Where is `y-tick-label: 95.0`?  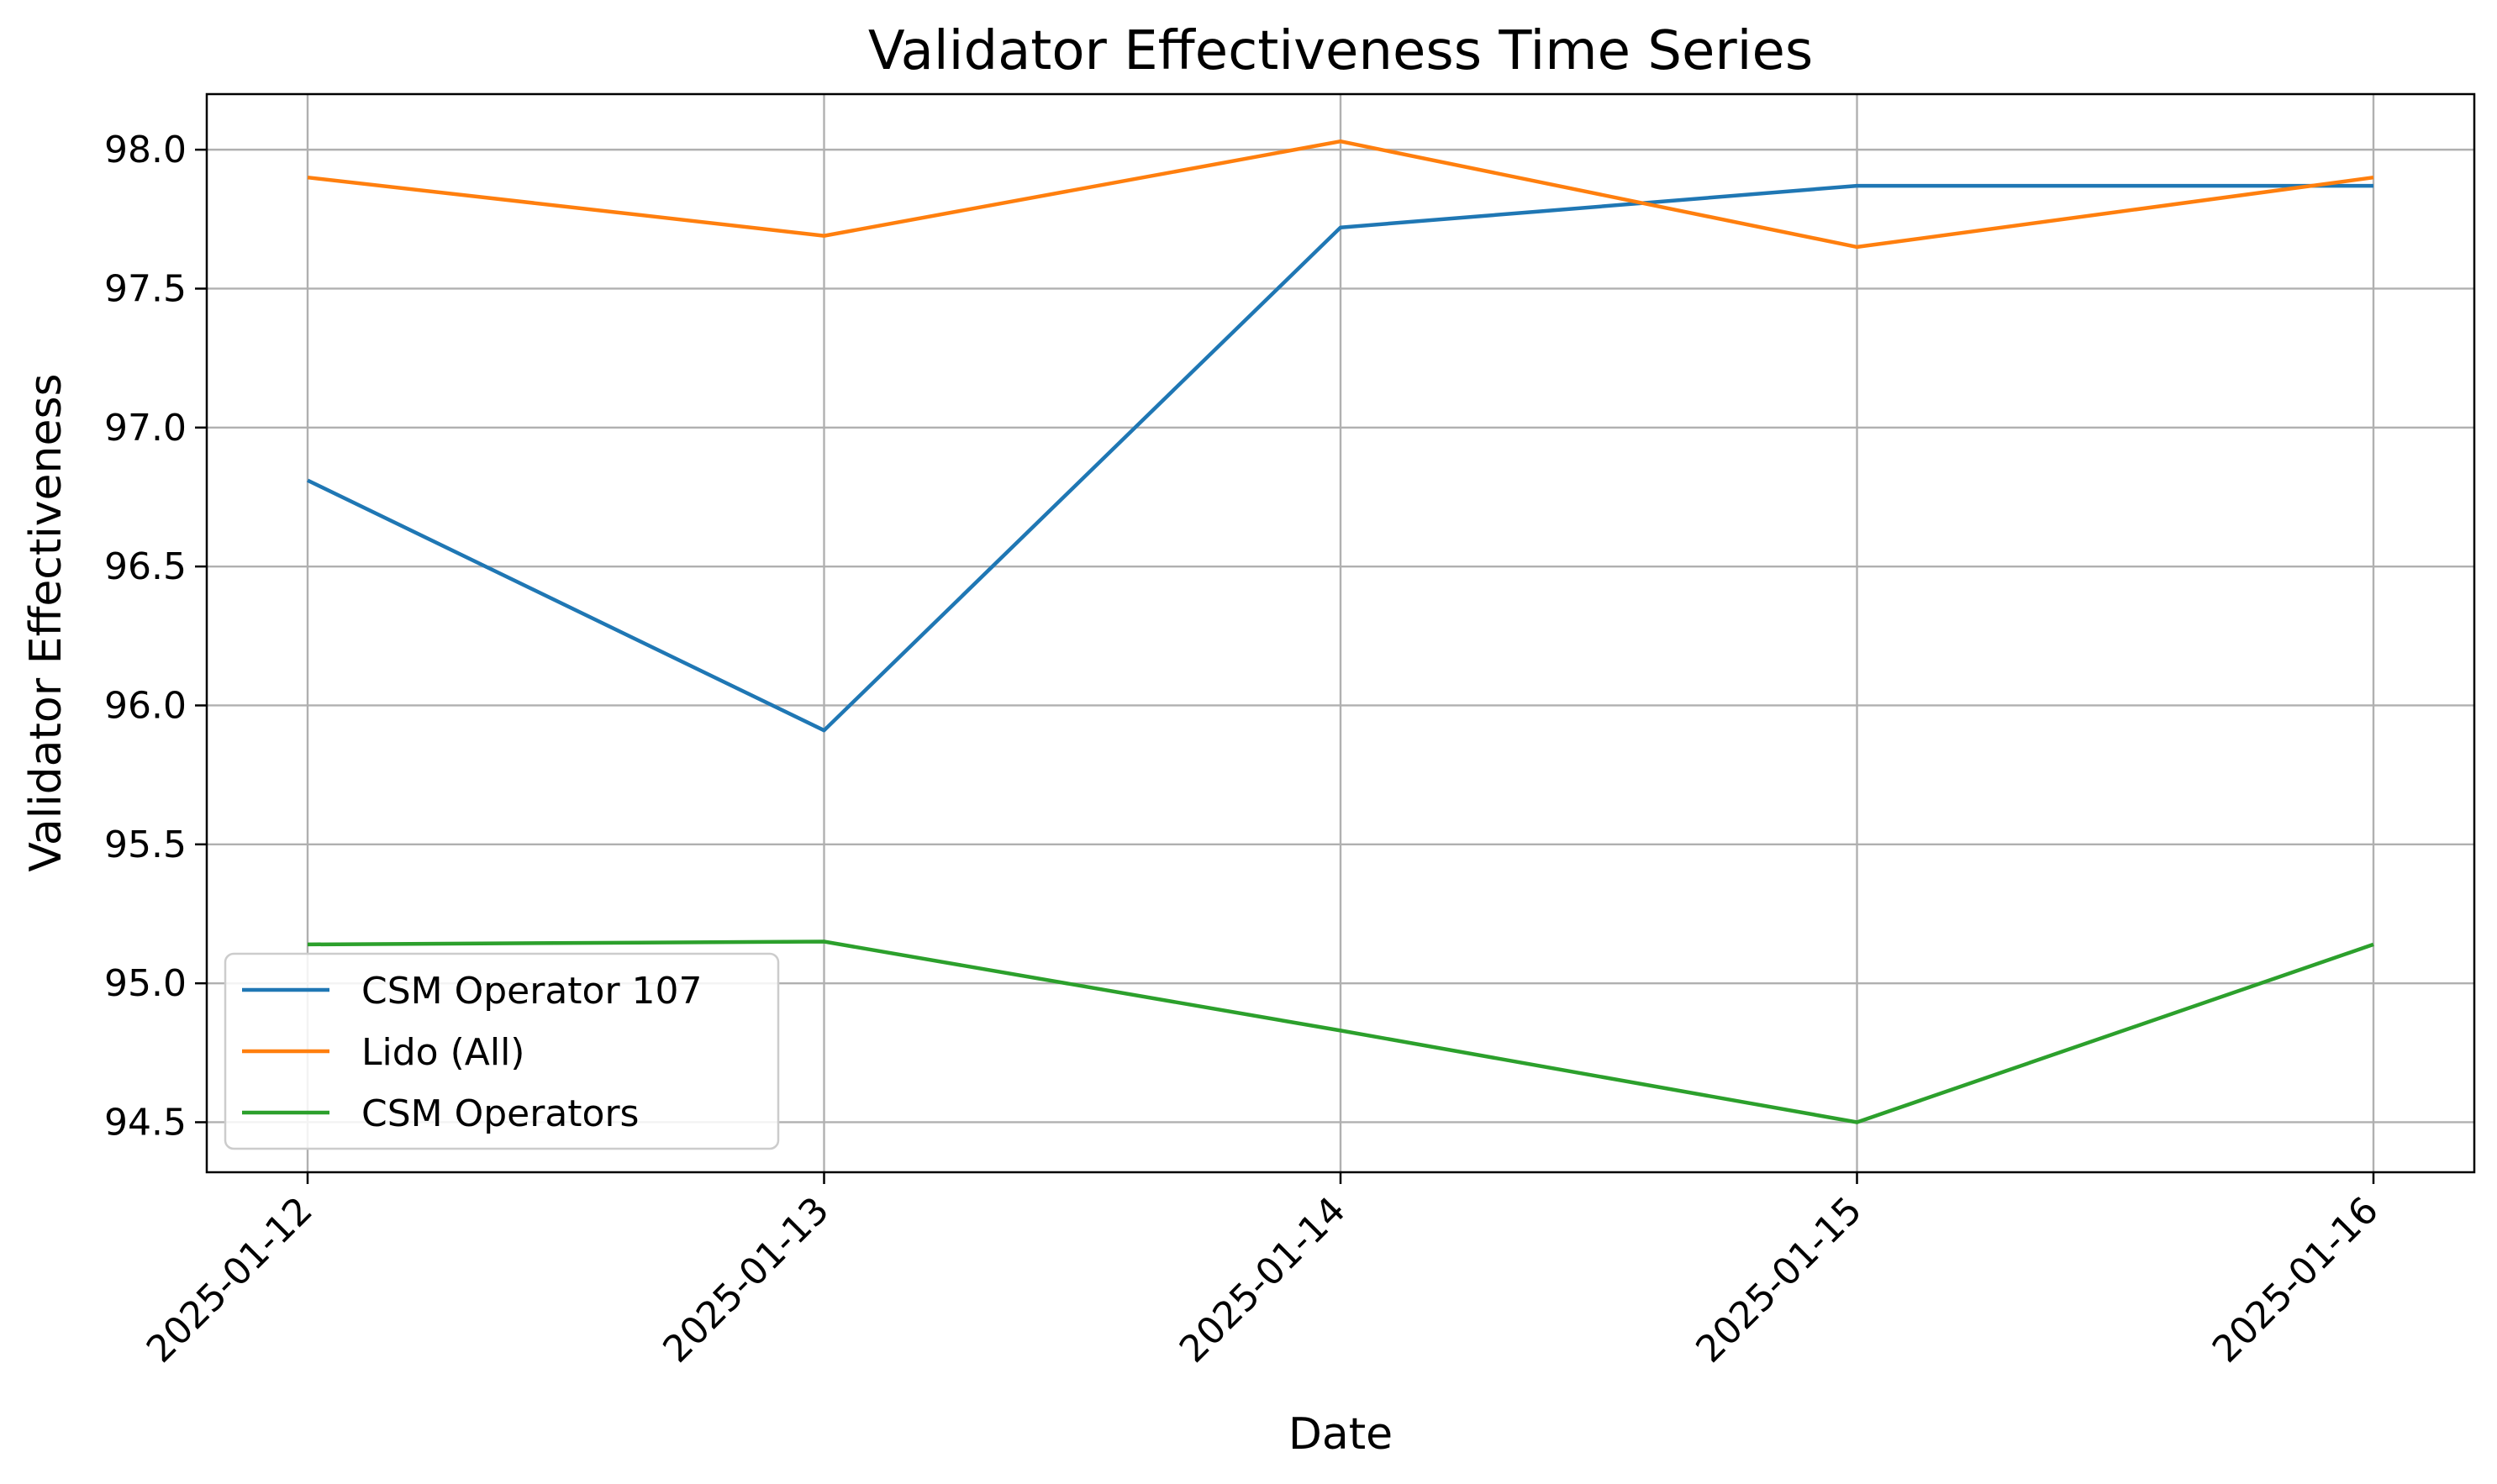
y-tick-label: 95.0 is located at coordinates (146, 983).